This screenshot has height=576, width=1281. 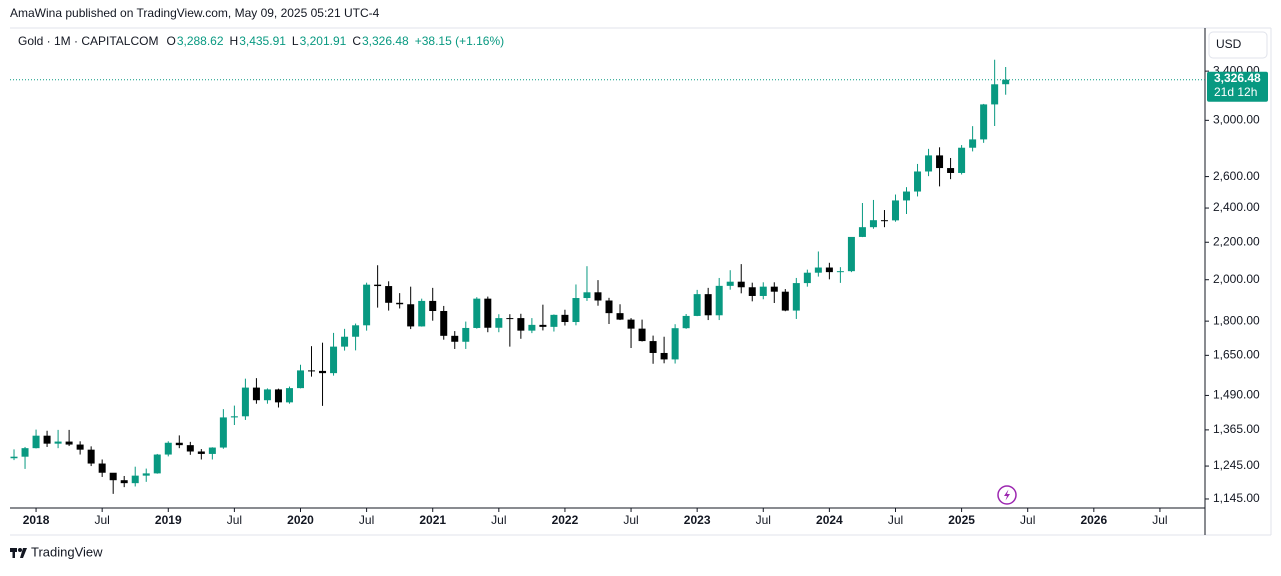 What do you see at coordinates (1236, 241) in the screenshot?
I see `y-tick-label: 2,200.00` at bounding box center [1236, 241].